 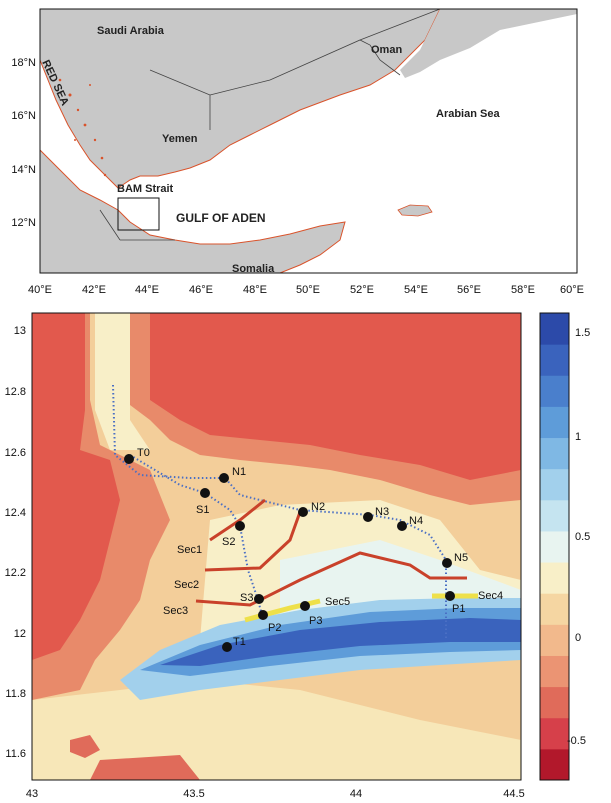 I want to click on detail-x-ticks: 43 43.5 44 44.5, so click(x=275, y=794).